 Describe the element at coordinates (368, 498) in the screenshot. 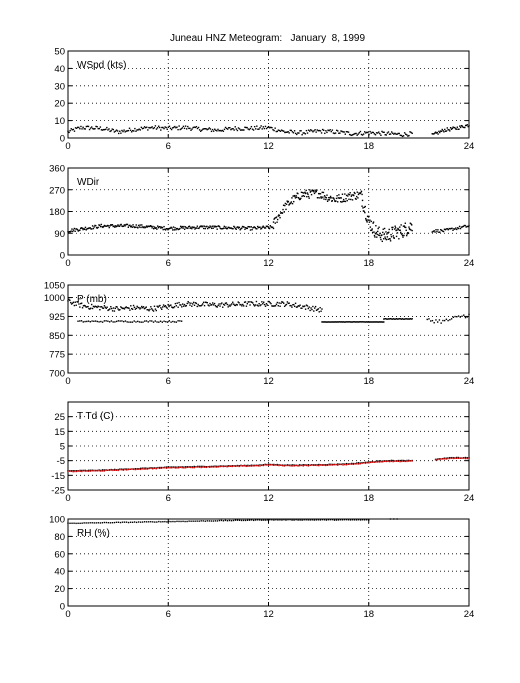

I see `x-tick-label: 18` at that location.